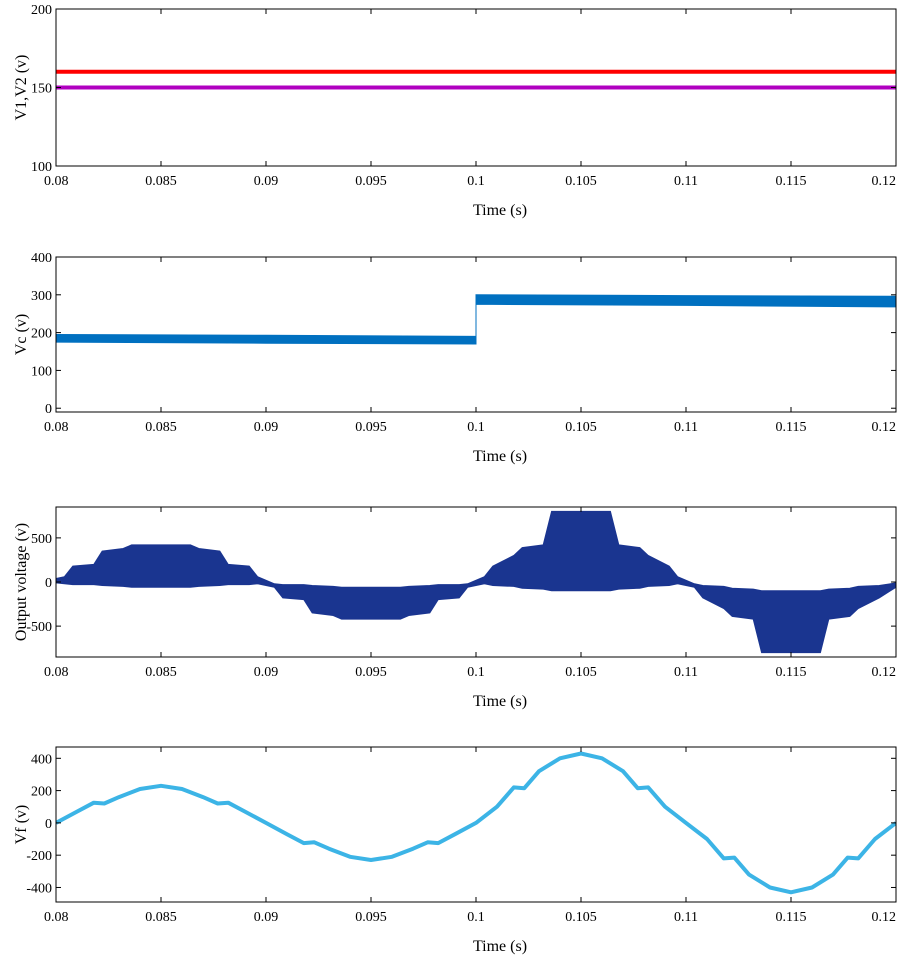 This screenshot has width=914, height=957. What do you see at coordinates (21, 334) in the screenshot?
I see `y-axis-label: Vc (v)` at bounding box center [21, 334].